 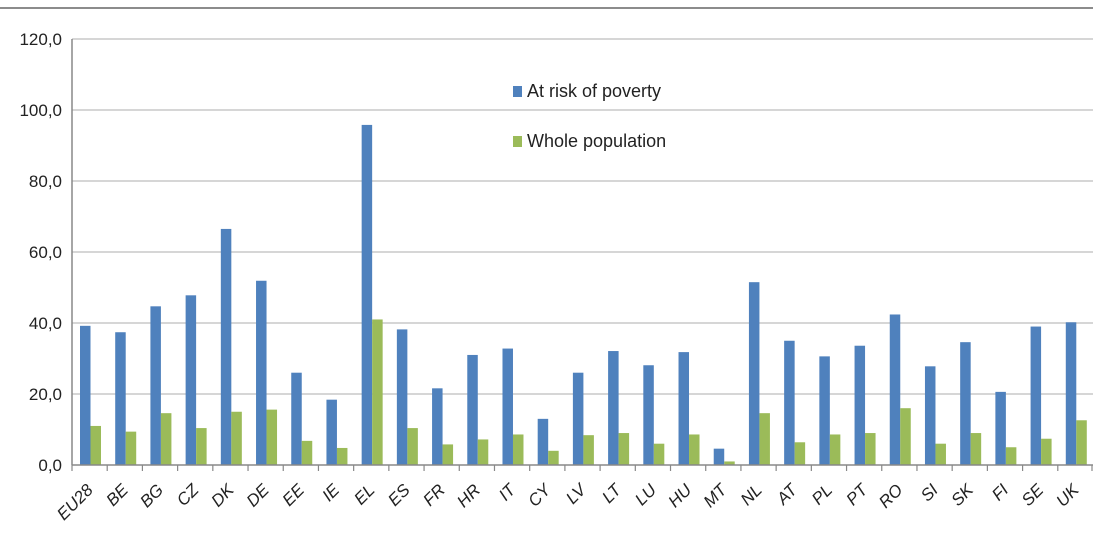 I want to click on bar-whole-dk, so click(x=236, y=438).